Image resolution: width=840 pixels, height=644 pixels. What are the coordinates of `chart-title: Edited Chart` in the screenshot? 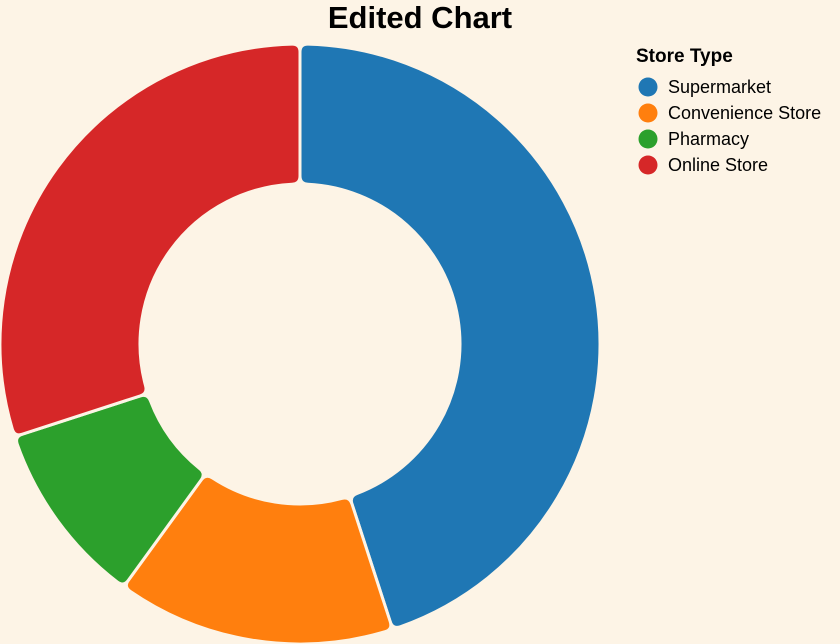 It's located at (420, 17).